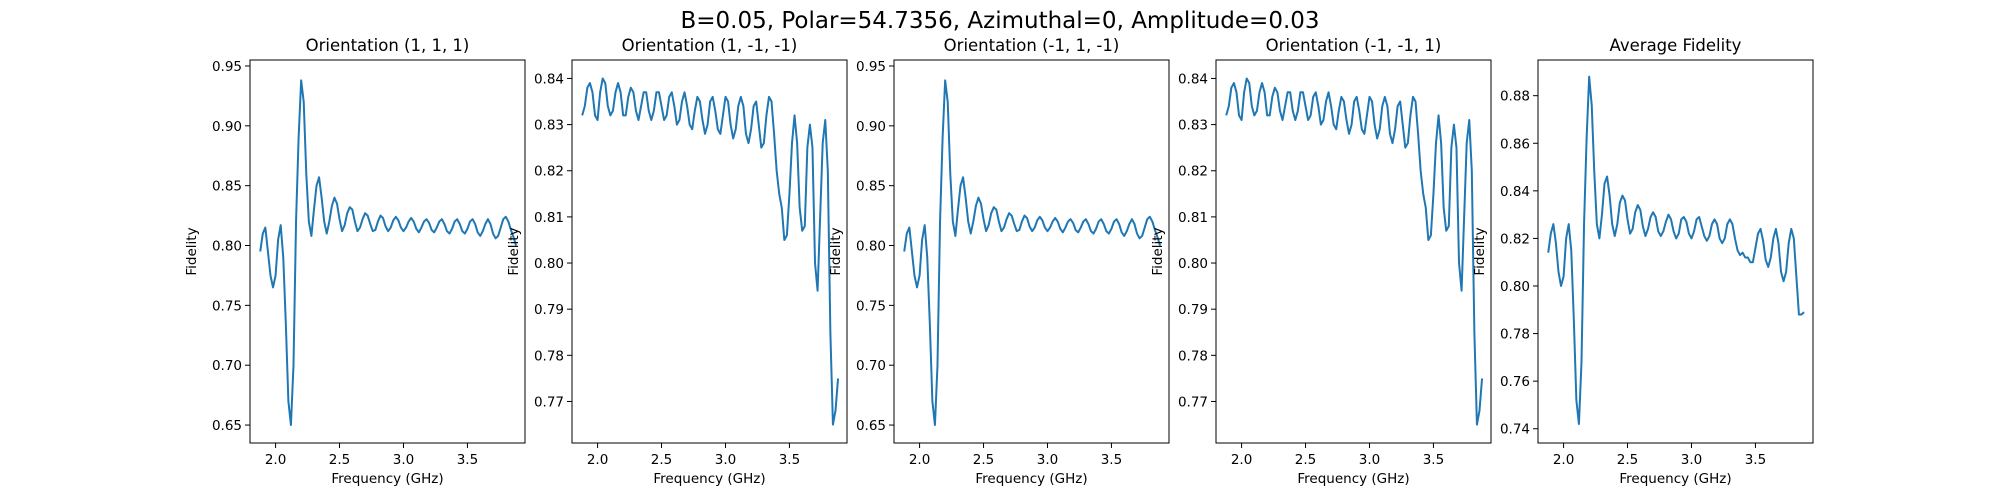 The width and height of the screenshot is (2000, 500). Describe the element at coordinates (1515, 97) in the screenshot. I see `y-tick-label: 0.88` at that location.